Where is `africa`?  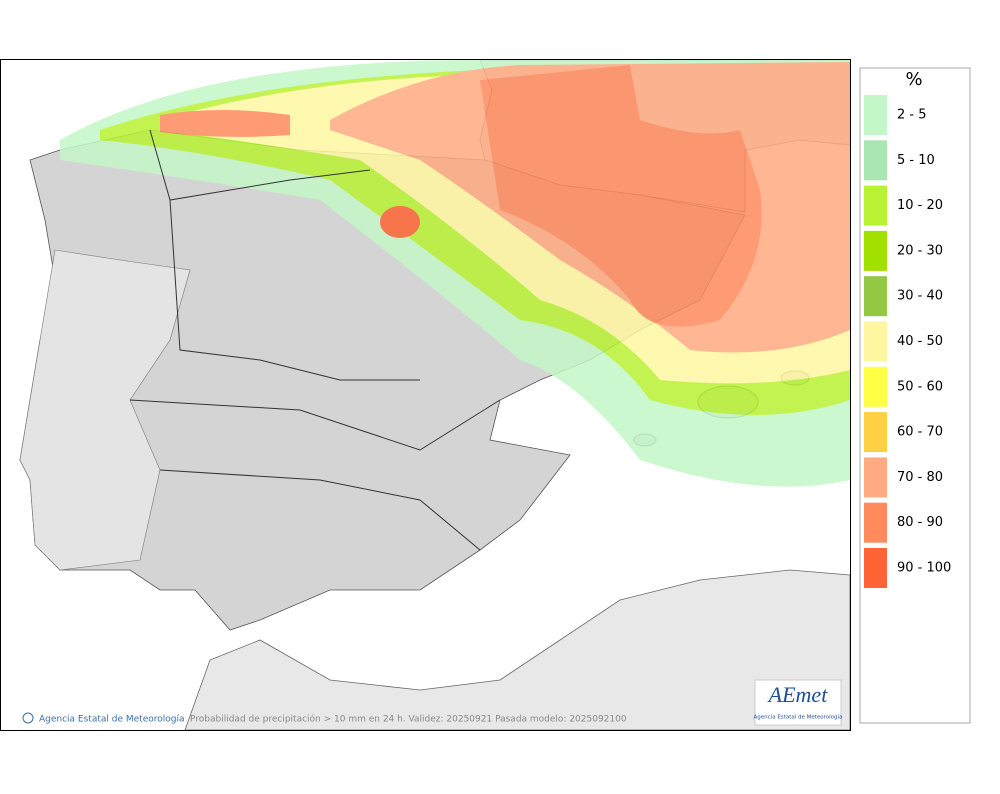
africa is located at coordinates (517, 649).